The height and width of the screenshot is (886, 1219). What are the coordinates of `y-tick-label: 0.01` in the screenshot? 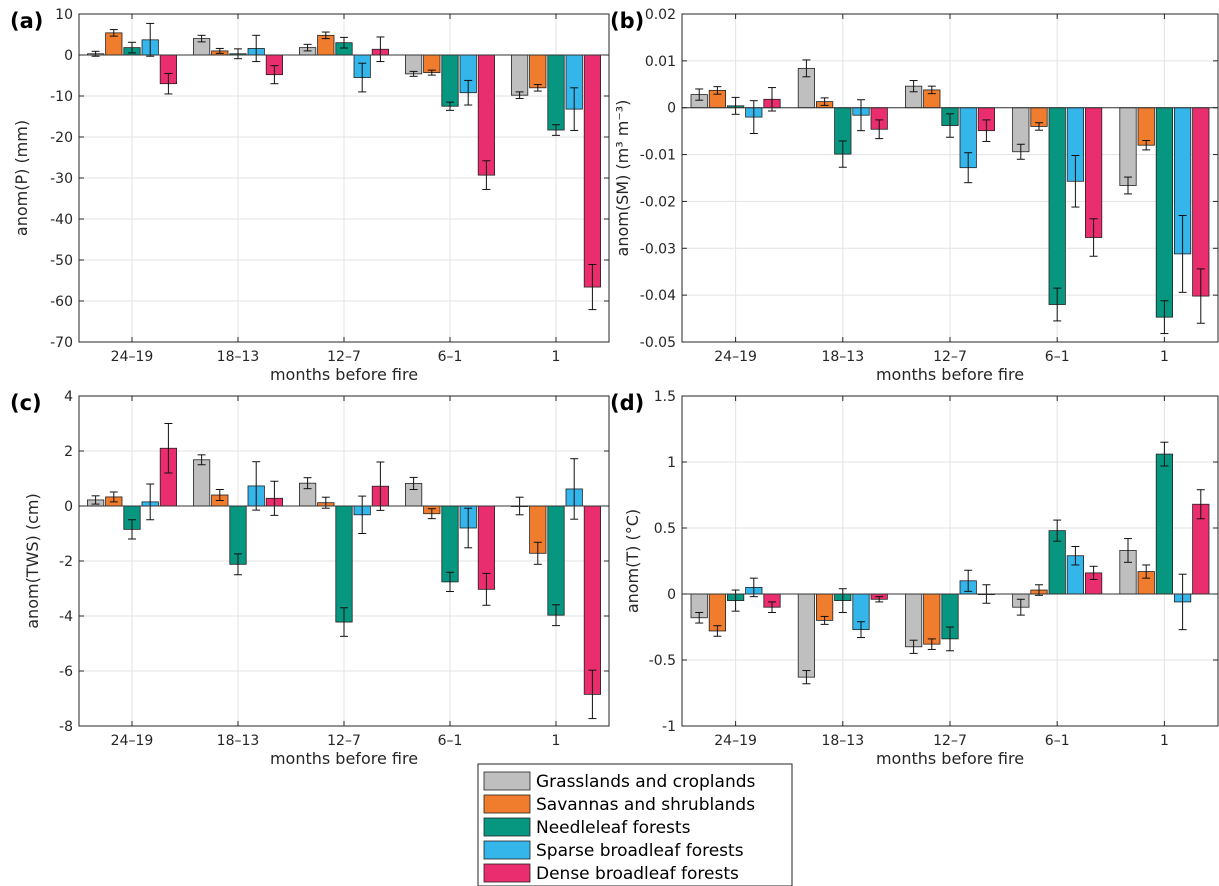 It's located at (660, 62).